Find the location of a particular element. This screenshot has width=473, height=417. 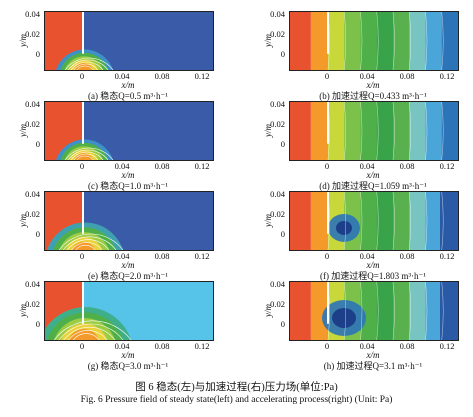

figure-title: 图 6 稳态(左)与加速过程(右)压力场(单位:Pa) is located at coordinates (236, 387).